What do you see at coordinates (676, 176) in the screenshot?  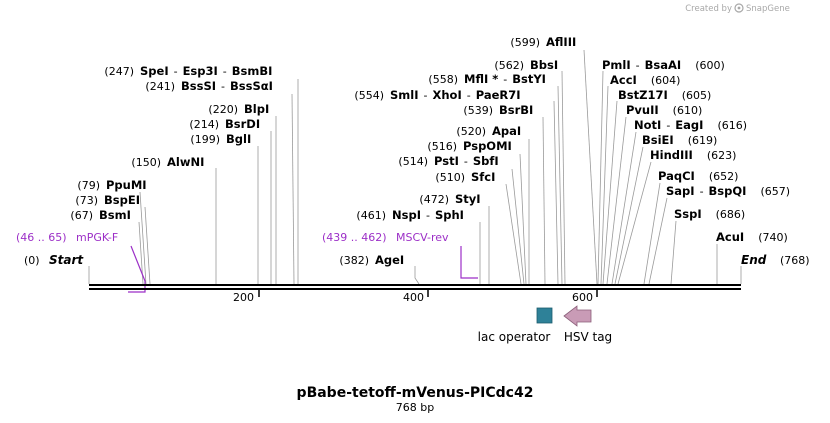 I see `enzyme-name: PaqCI` at bounding box center [676, 176].